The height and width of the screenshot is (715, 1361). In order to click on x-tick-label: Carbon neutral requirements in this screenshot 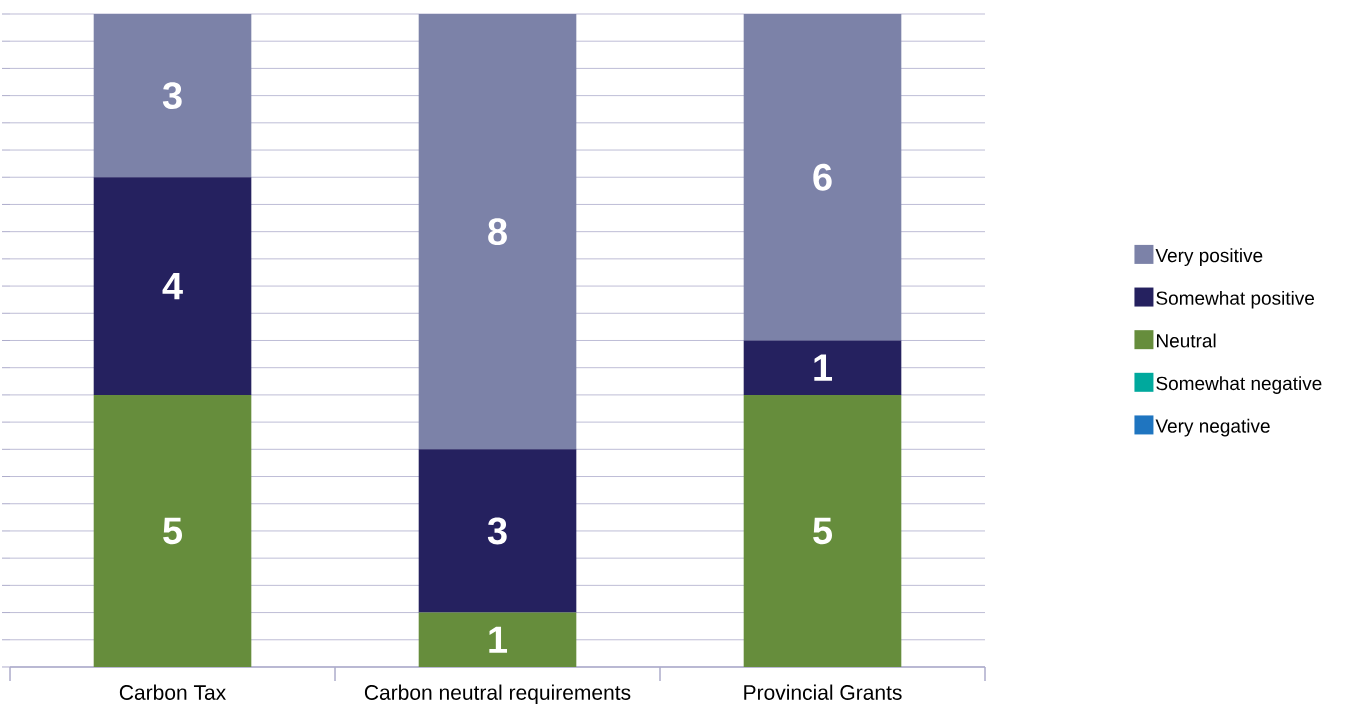, I will do `click(497, 694)`.